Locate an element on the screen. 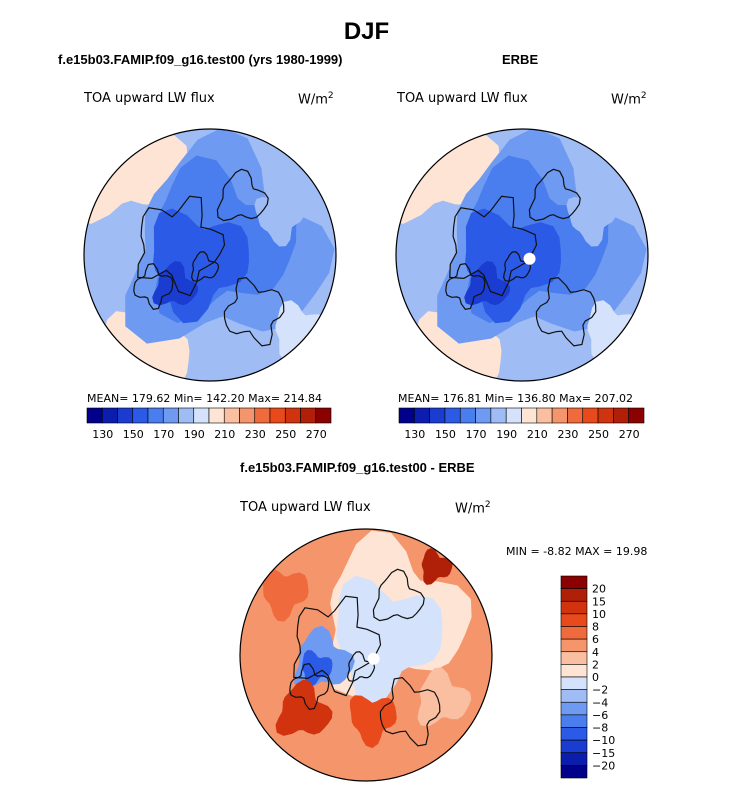 The height and width of the screenshot is (789, 733). panel-2-units: W/m2 is located at coordinates (629, 99).